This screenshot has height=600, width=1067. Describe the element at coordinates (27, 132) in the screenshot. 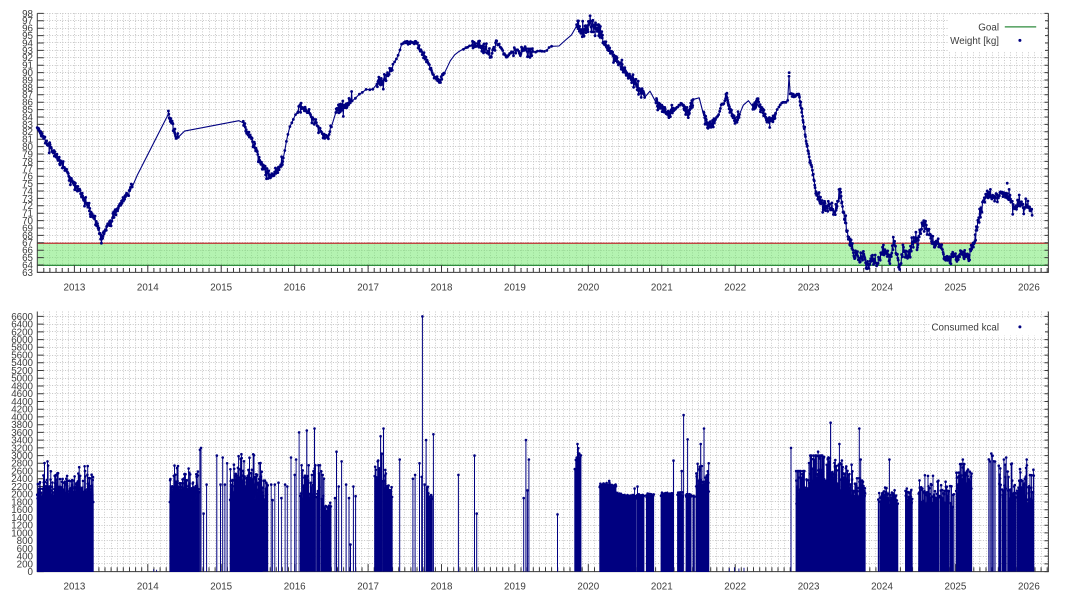

I see `svg-text: 82` at that location.